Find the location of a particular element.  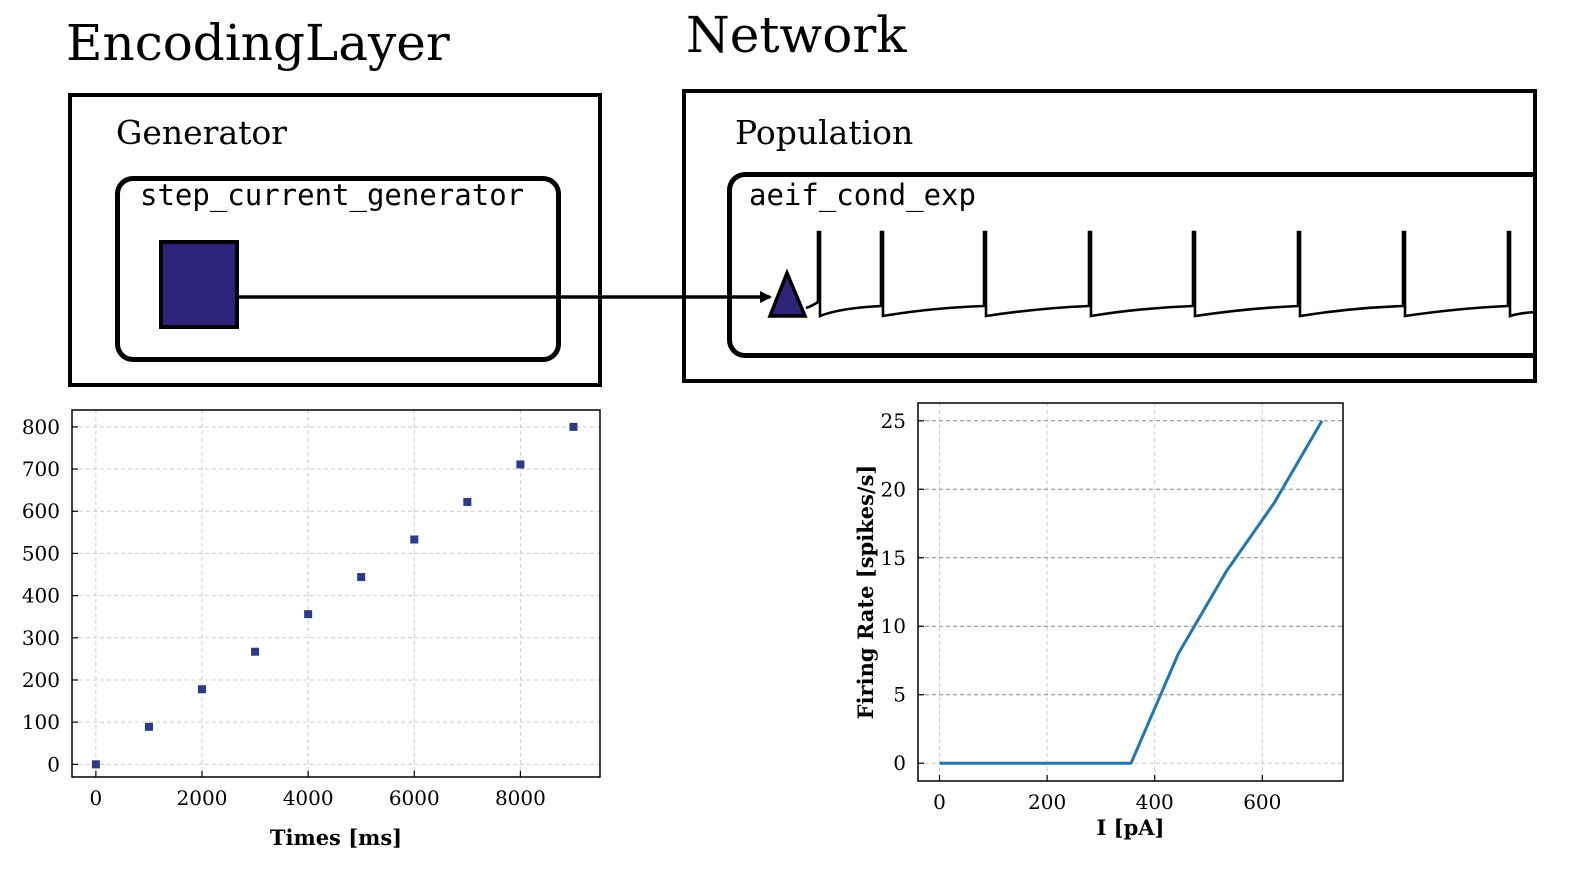

neuron-model-box is located at coordinates (1132, 265).